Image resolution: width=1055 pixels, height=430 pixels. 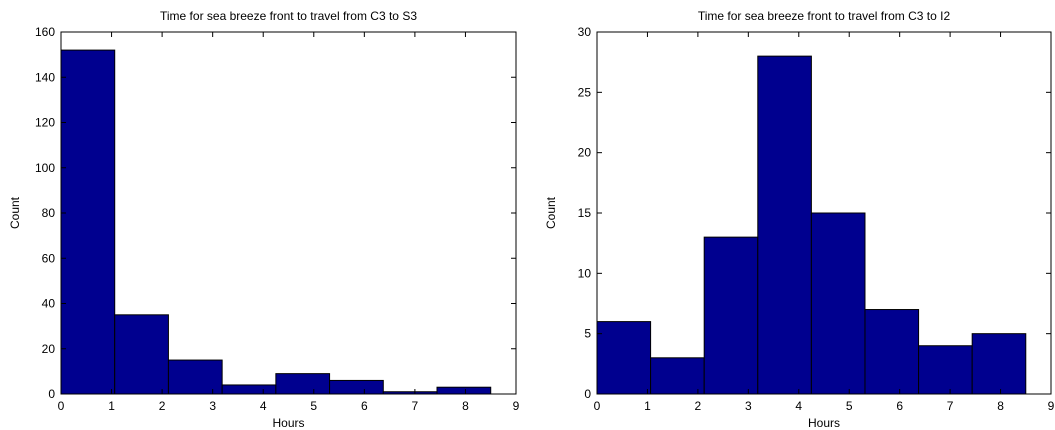 I want to click on y-tick-label: 140, so click(x=45, y=77).